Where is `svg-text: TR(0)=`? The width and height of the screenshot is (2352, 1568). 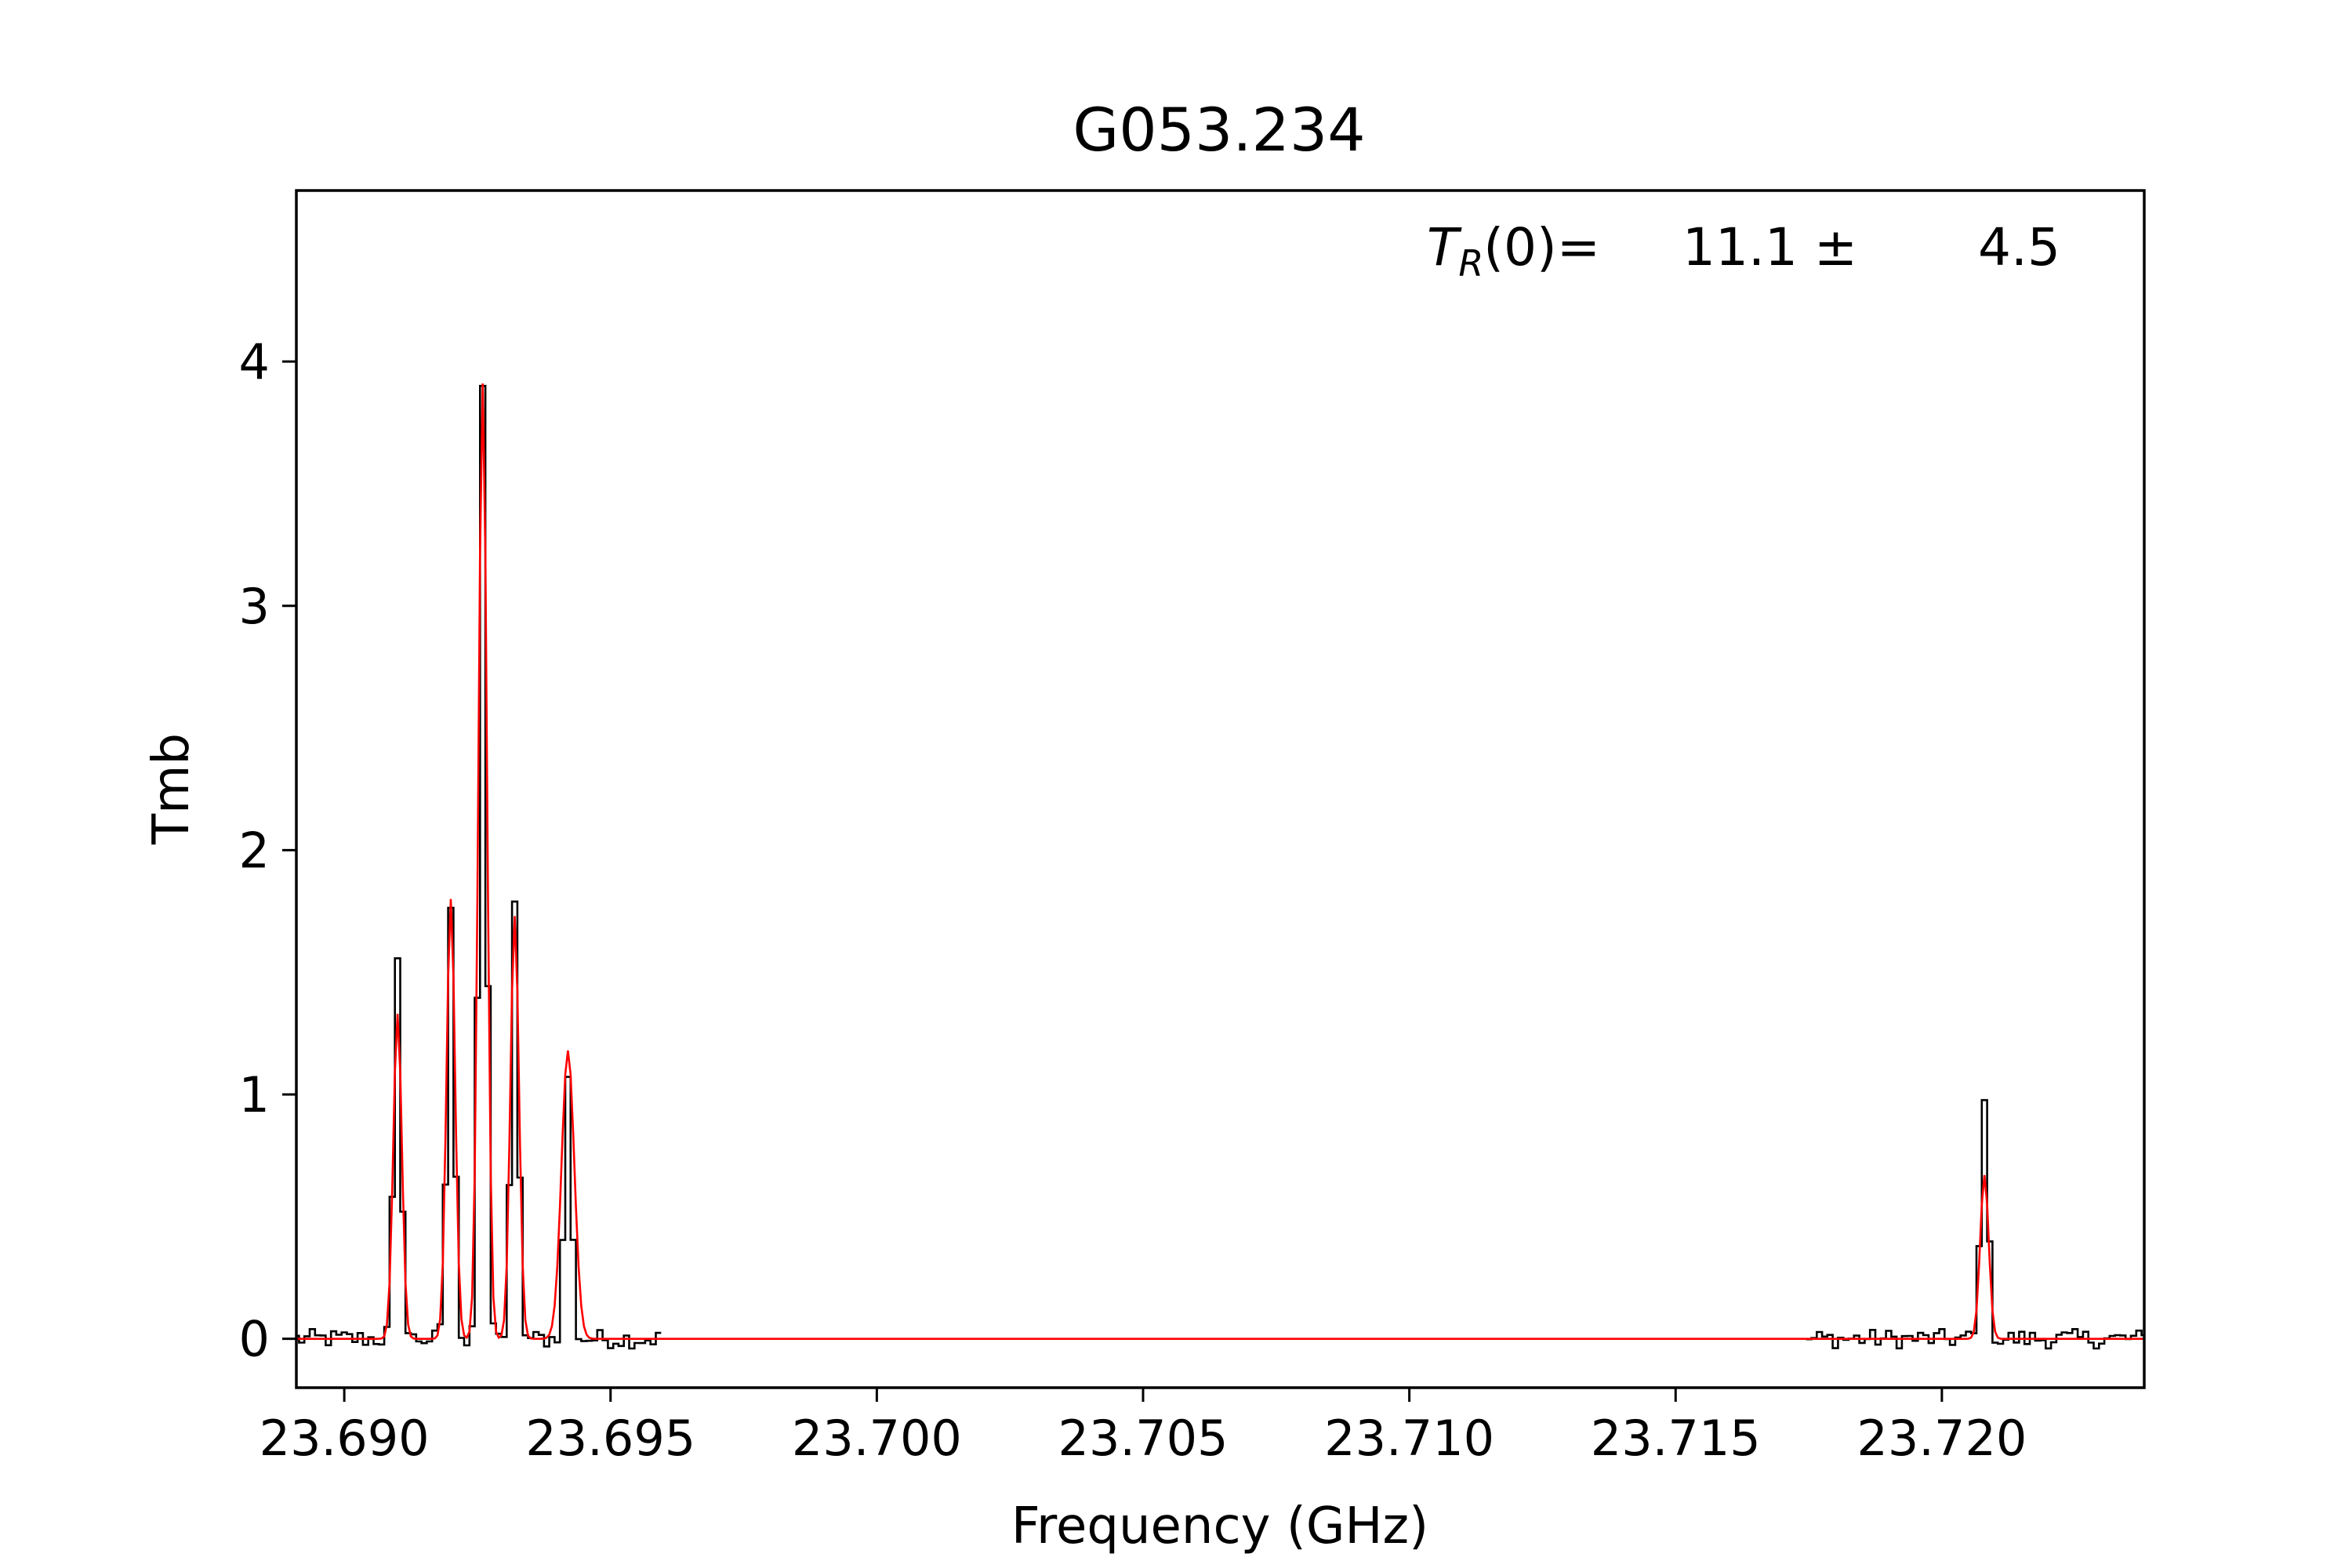 svg-text: TR(0)= is located at coordinates (1513, 251).